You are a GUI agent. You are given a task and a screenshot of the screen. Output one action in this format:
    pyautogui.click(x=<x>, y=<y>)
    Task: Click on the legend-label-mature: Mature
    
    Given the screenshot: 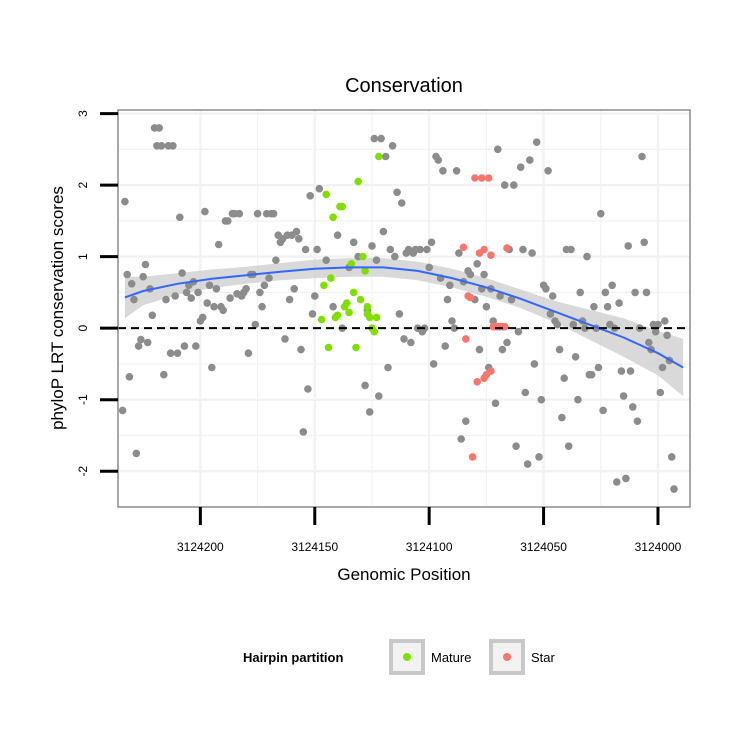 What is the action you would take?
    pyautogui.click(x=451, y=657)
    